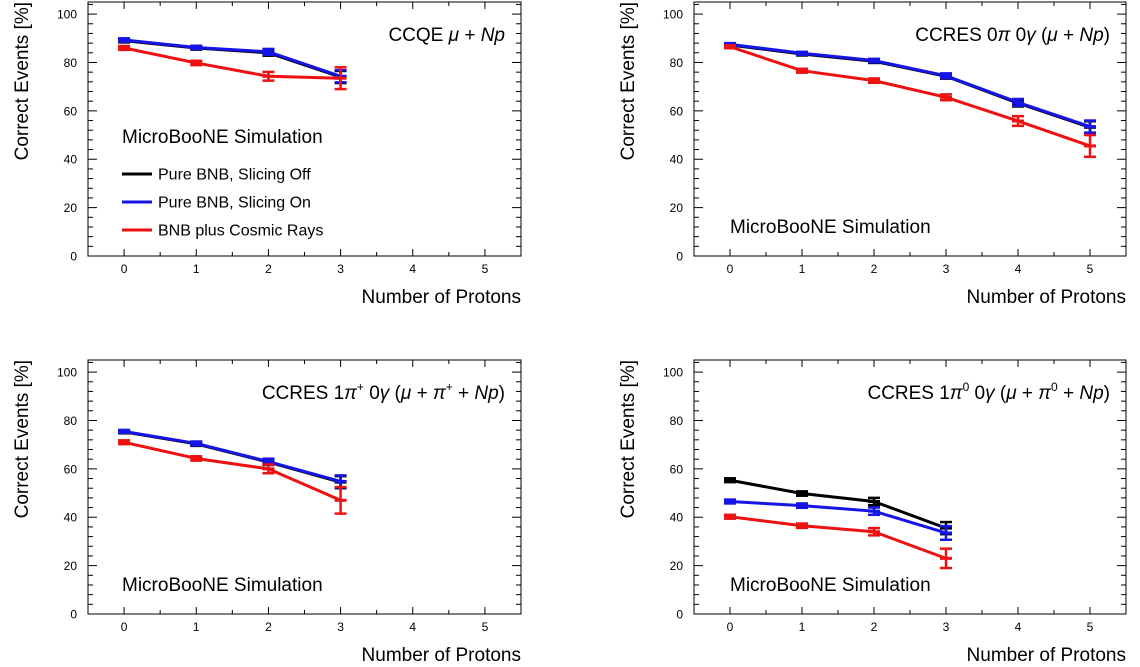 The height and width of the screenshot is (667, 1140). Describe the element at coordinates (383, 392) in the screenshot. I see `panel-title: CCRES 1π+ 0γ (μ + π+ + Np)` at that location.